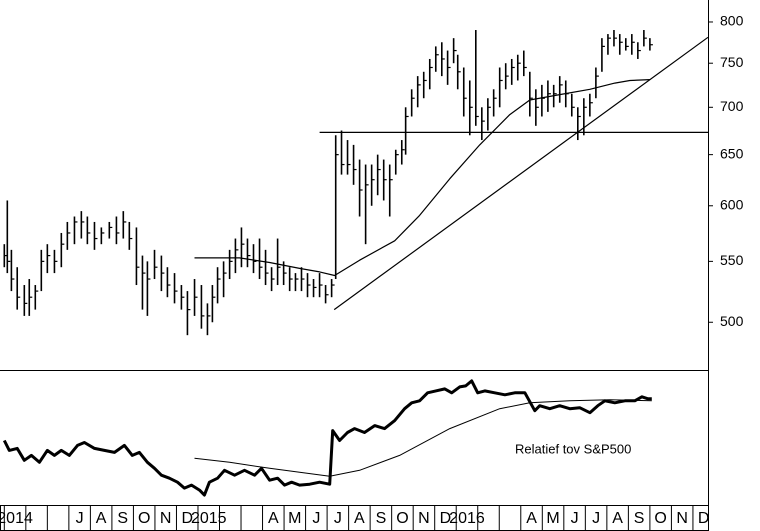  What do you see at coordinates (732, 204) in the screenshot?
I see `y-tick-label: 600` at bounding box center [732, 204].